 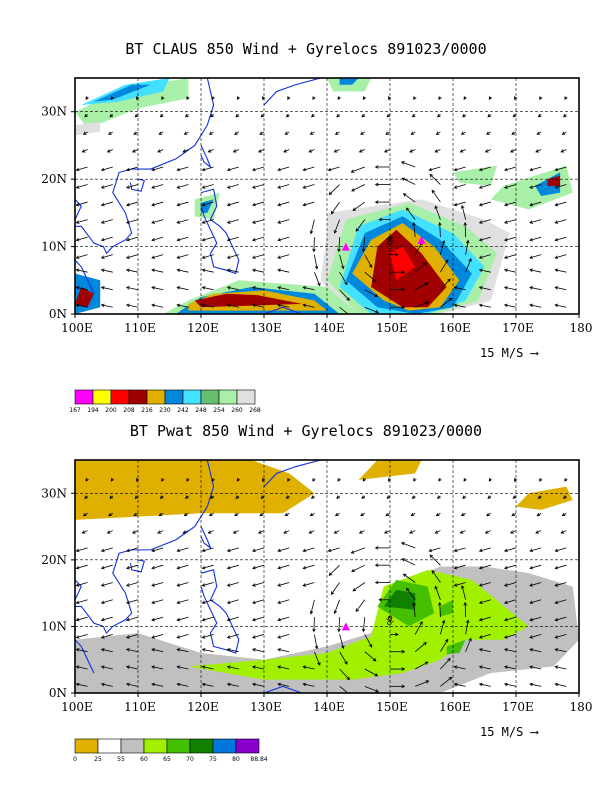 What do you see at coordinates (421, 239) in the screenshot?
I see `gyre-location-marker` at bounding box center [421, 239].